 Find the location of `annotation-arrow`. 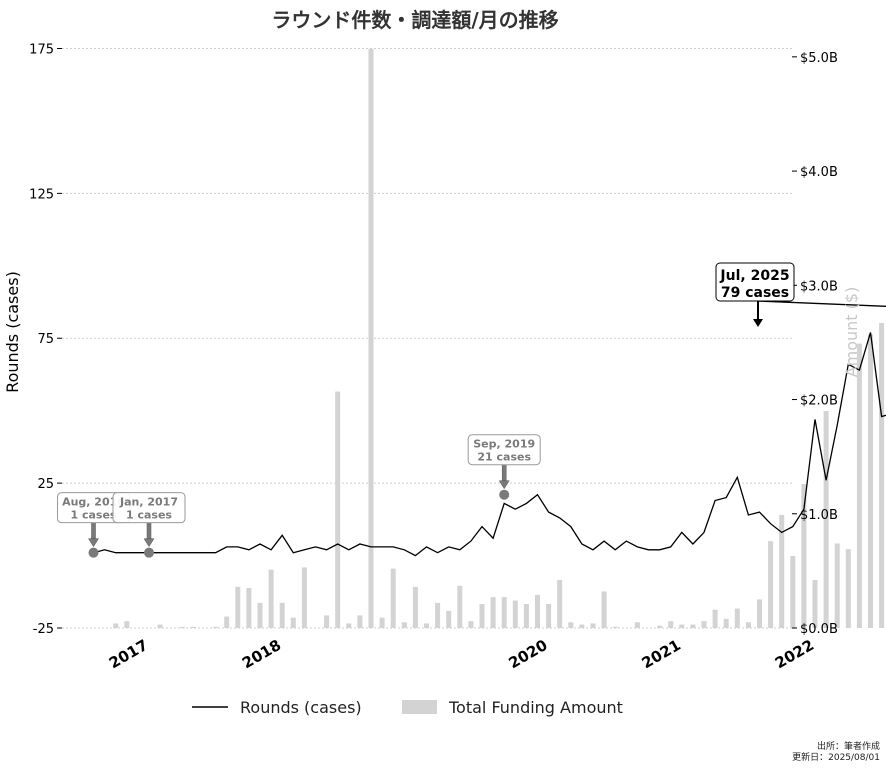

annotation-arrow is located at coordinates (821, 303).